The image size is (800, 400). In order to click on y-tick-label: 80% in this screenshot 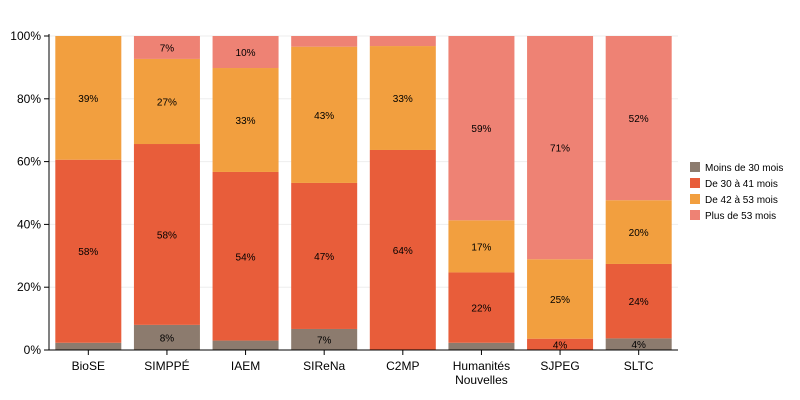, I will do `click(29, 99)`.